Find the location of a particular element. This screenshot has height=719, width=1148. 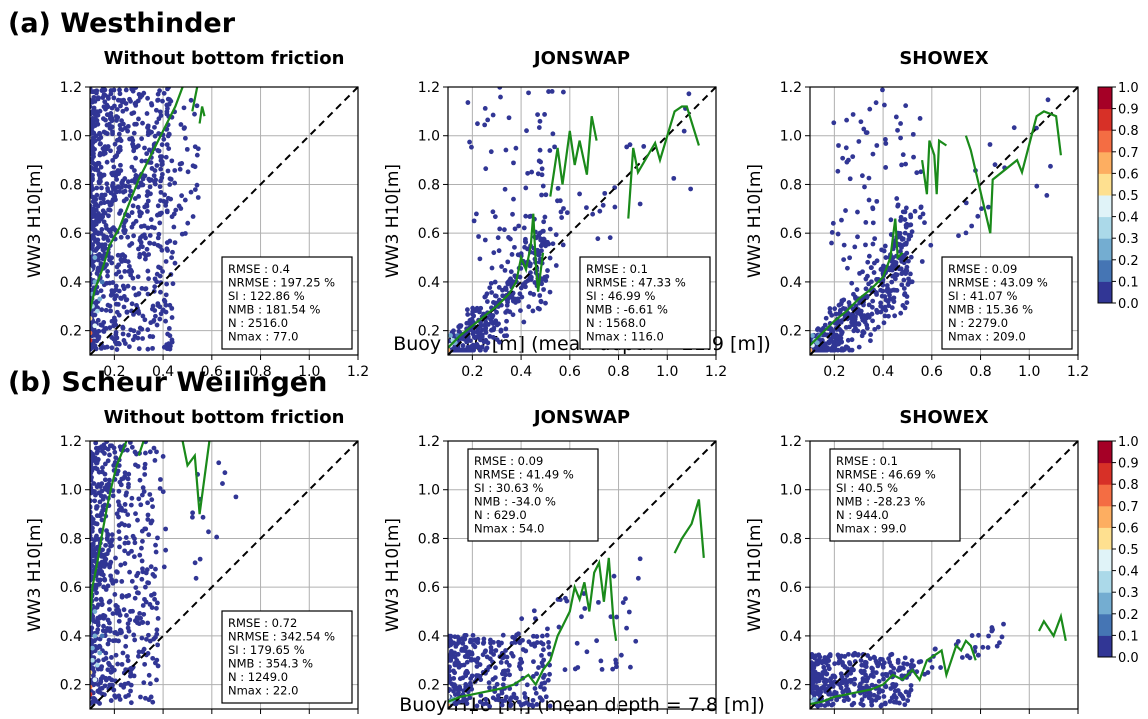

y-tick-label: 0.8 is located at coordinates (71, 539).